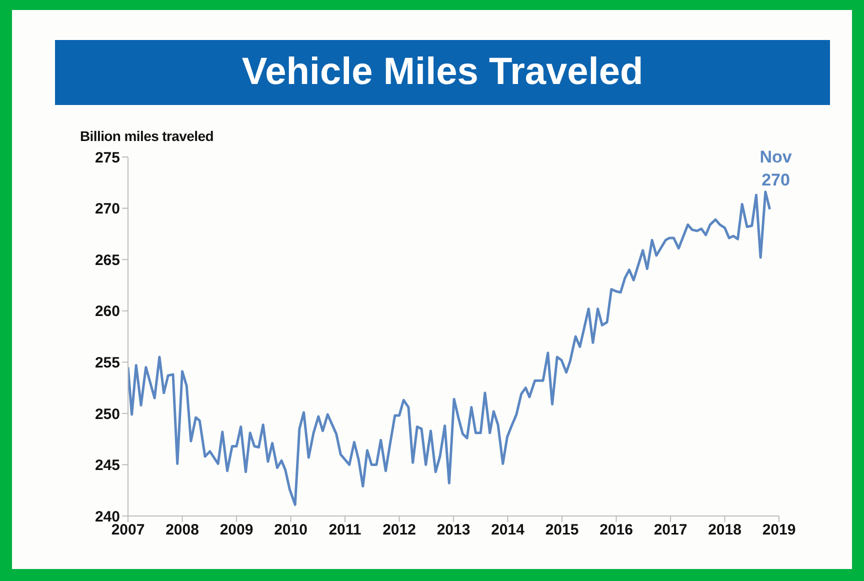 This screenshot has height=581, width=864. What do you see at coordinates (107, 157) in the screenshot?
I see `y-tick-label: 275` at bounding box center [107, 157].